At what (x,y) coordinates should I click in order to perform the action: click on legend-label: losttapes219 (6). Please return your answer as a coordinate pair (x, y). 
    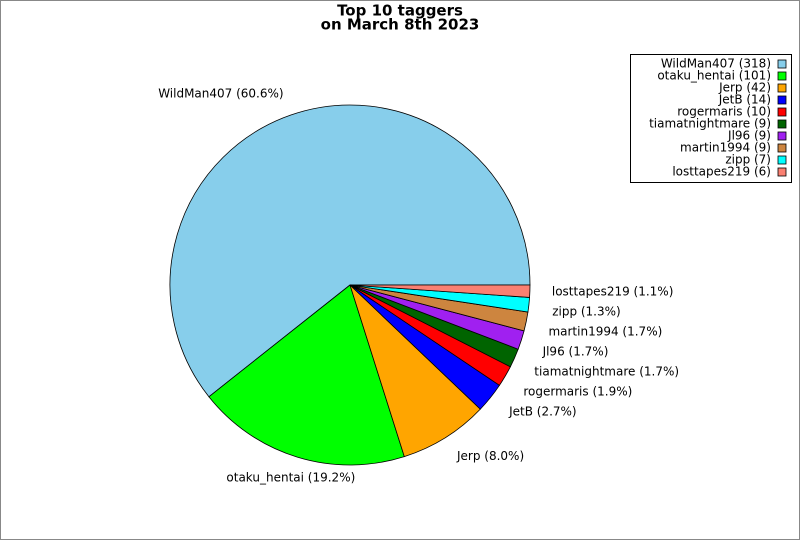
    Looking at the image, I should click on (721, 172).